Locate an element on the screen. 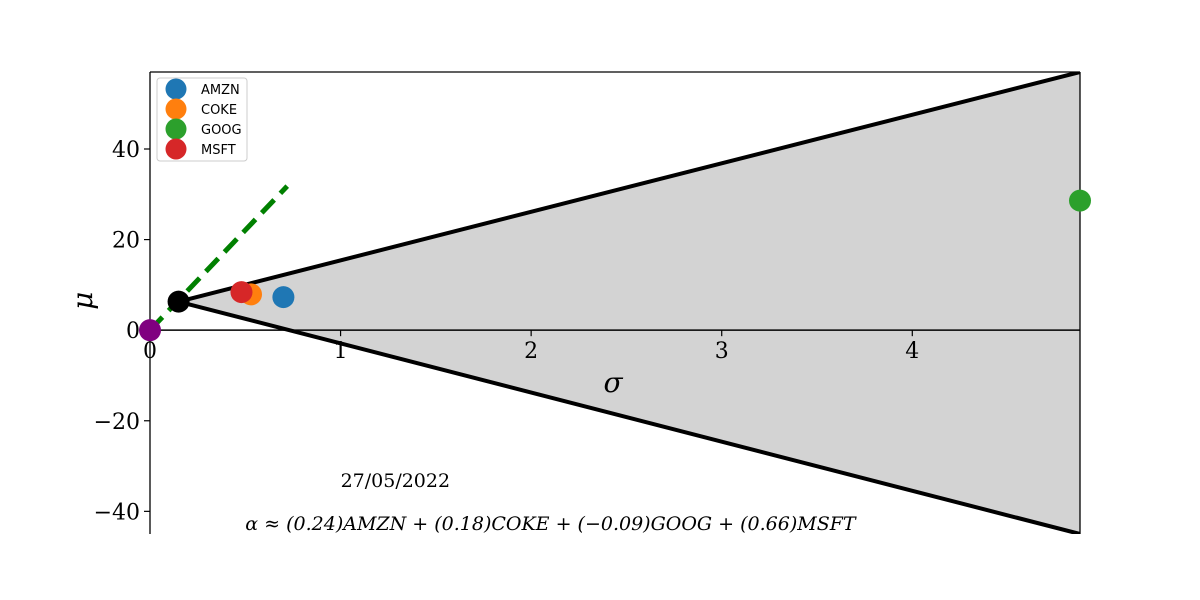 Image resolution: width=1200 pixels, height=600 pixels. y-tick-label: 40 is located at coordinates (126, 150).